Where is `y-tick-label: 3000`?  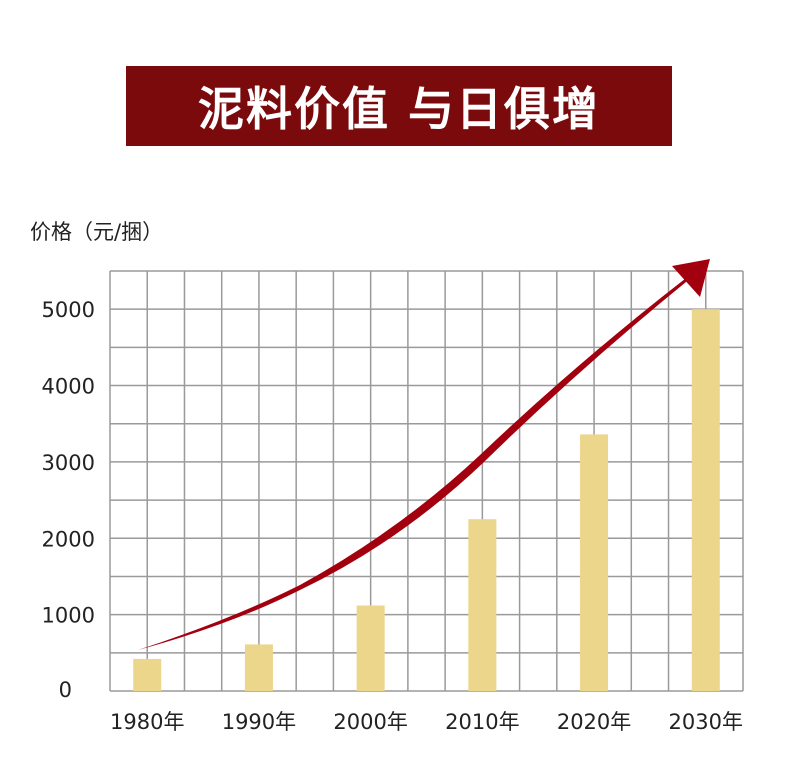
y-tick-label: 3000 is located at coordinates (68, 463).